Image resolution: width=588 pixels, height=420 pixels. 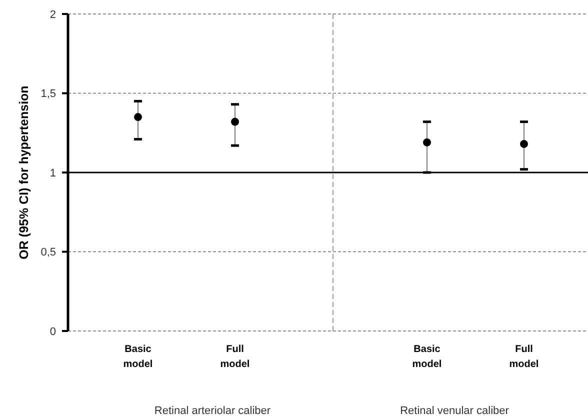 I want to click on y-axis-title: OR (95% CI) for hypertension, so click(x=24, y=173).